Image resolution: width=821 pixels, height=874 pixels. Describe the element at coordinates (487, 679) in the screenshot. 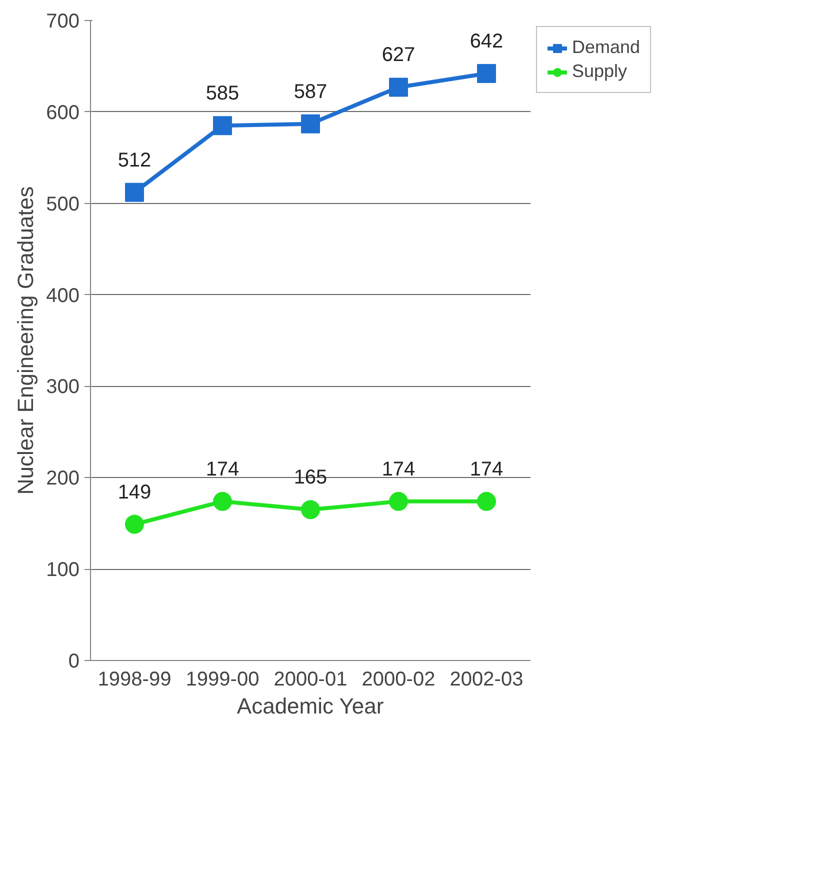

I see `x-tick-label: 2002-03` at that location.